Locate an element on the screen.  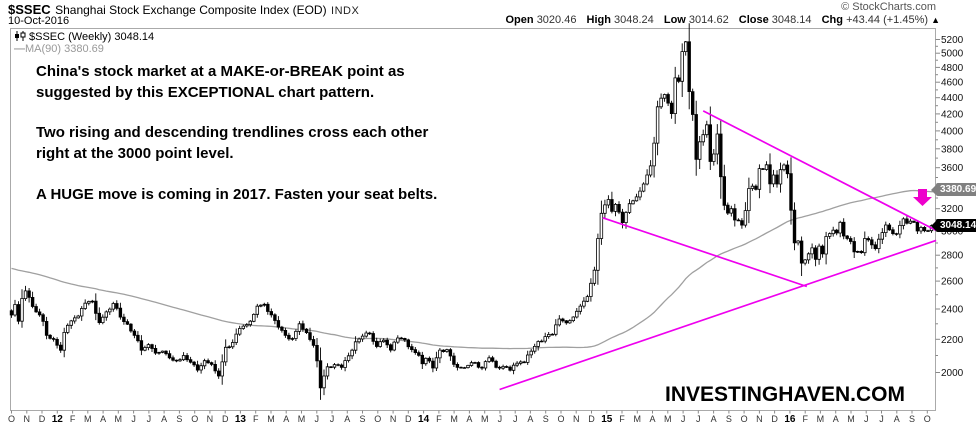
low-label: Low is located at coordinates (674, 20).